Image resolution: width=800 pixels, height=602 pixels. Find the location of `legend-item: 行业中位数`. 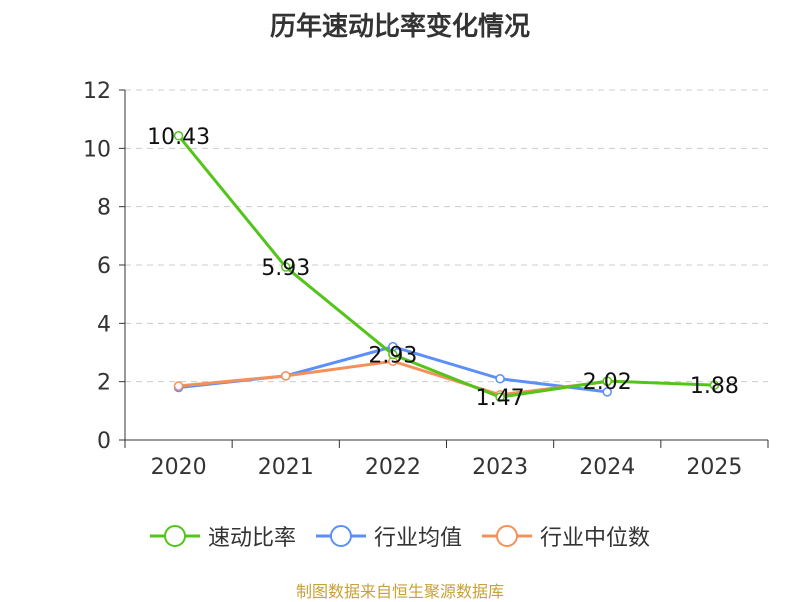

legend-item: 行业中位数 is located at coordinates (566, 536).